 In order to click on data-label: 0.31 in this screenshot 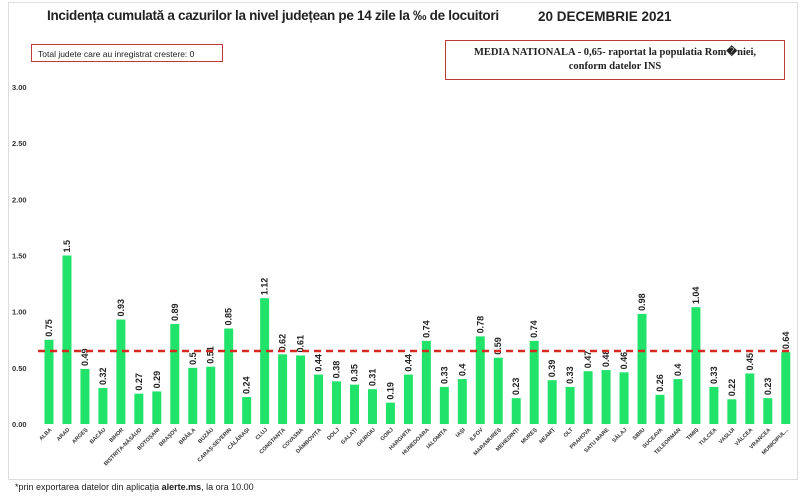, I will do `click(372, 378)`.